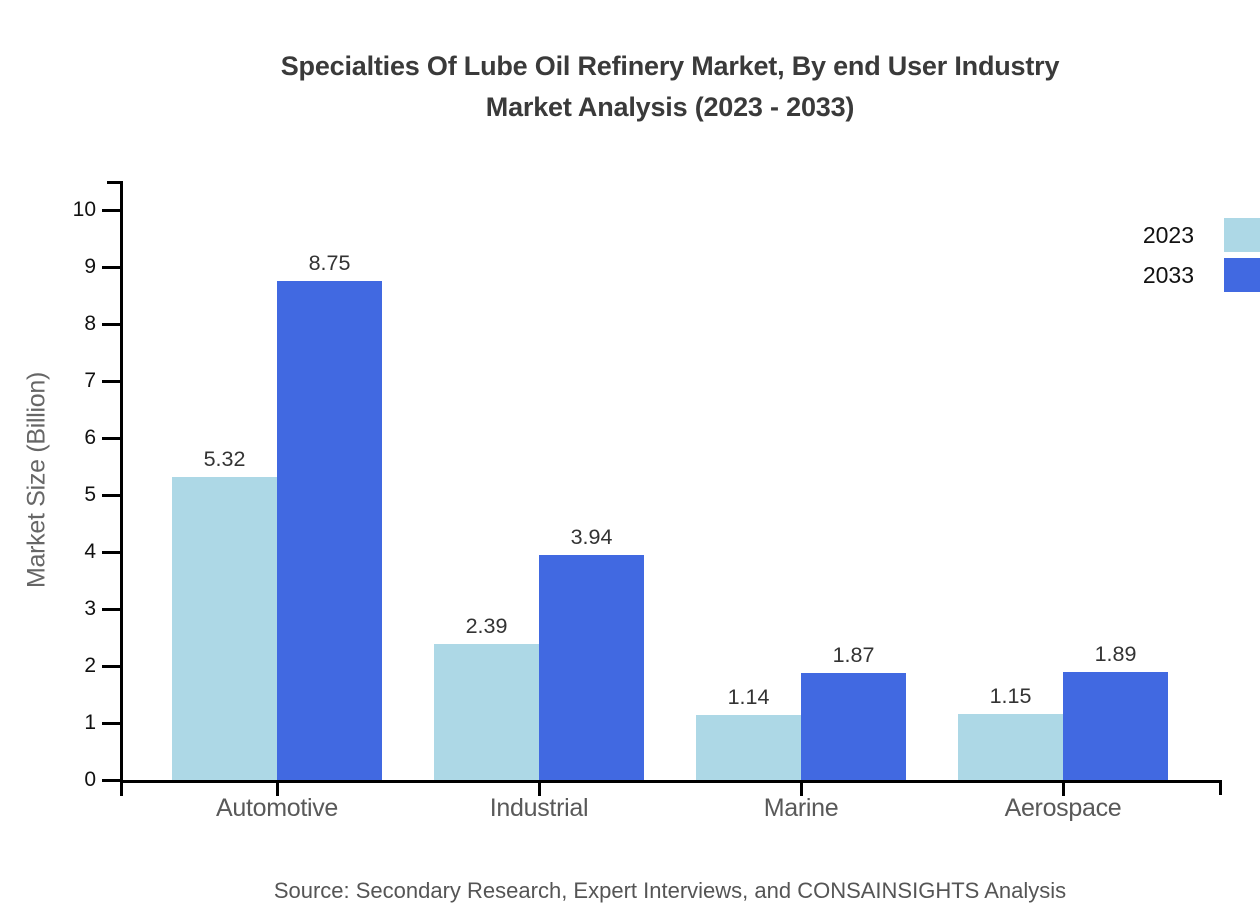 The image size is (1260, 920). What do you see at coordinates (329, 530) in the screenshot?
I see `bar-2033-automotive` at bounding box center [329, 530].